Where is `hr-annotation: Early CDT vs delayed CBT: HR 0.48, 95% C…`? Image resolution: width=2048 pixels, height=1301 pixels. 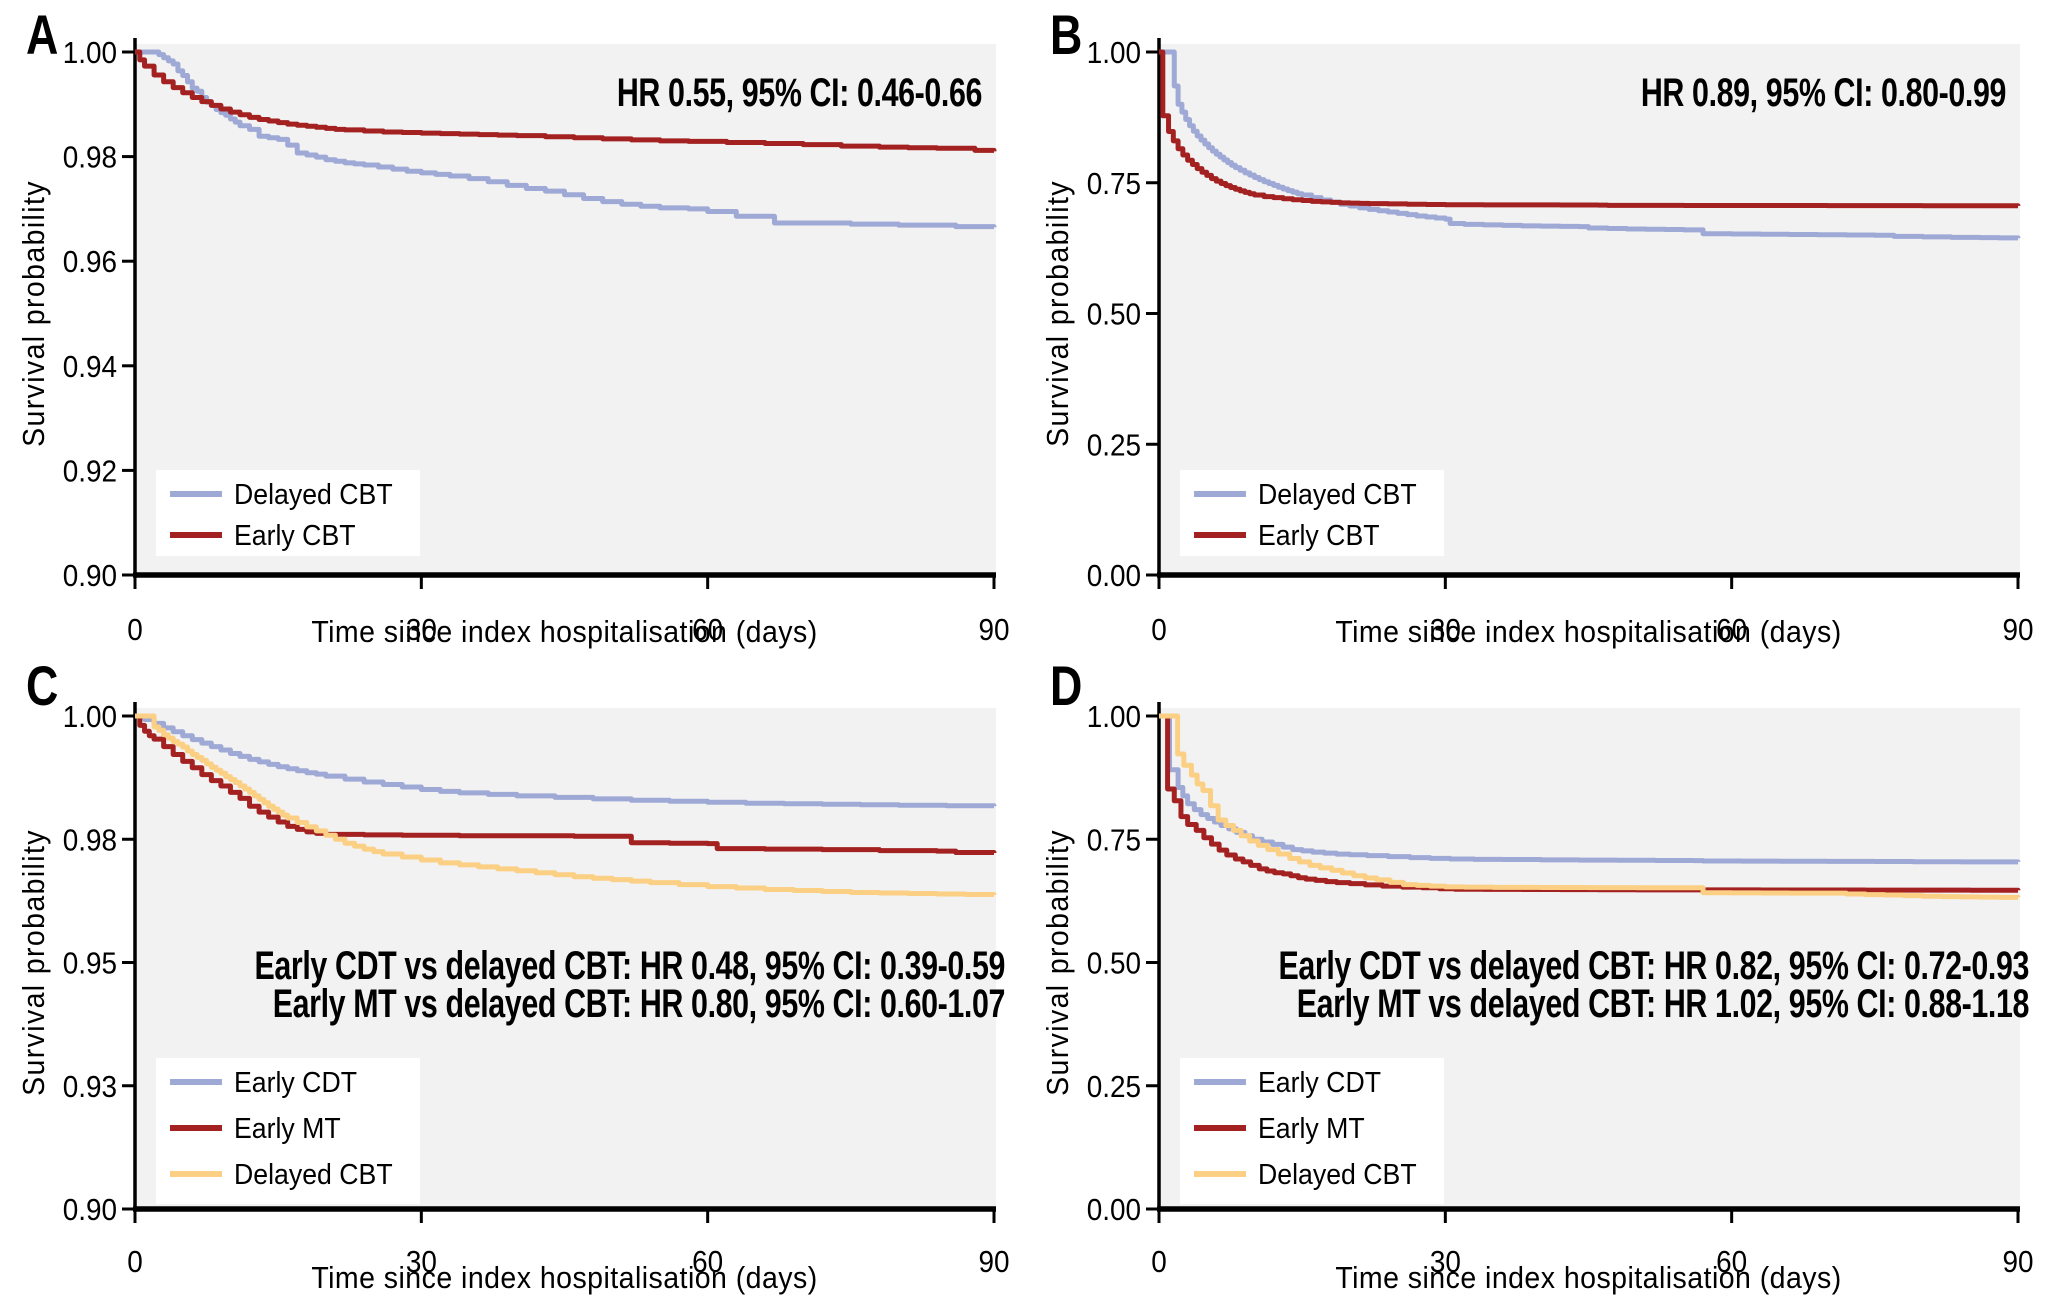 hr-annotation: Early CDT vs delayed CBT: HR 0.48, 95% C… is located at coordinates (630, 965).